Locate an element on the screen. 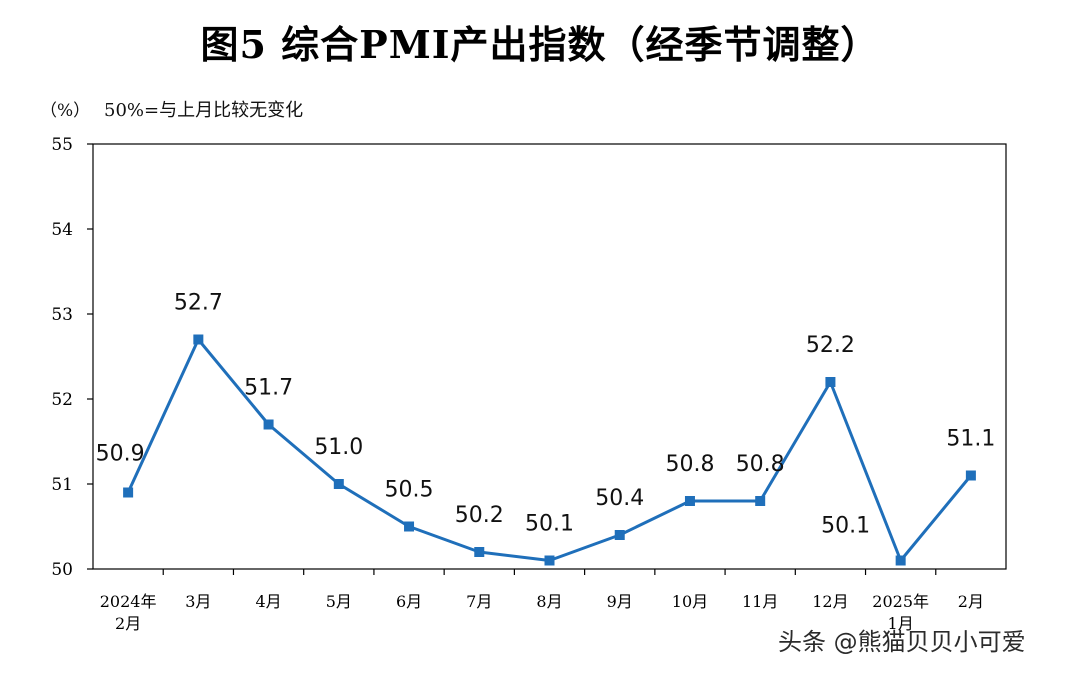 The image size is (1080, 673). x-tick-label: 7月 is located at coordinates (479, 601).